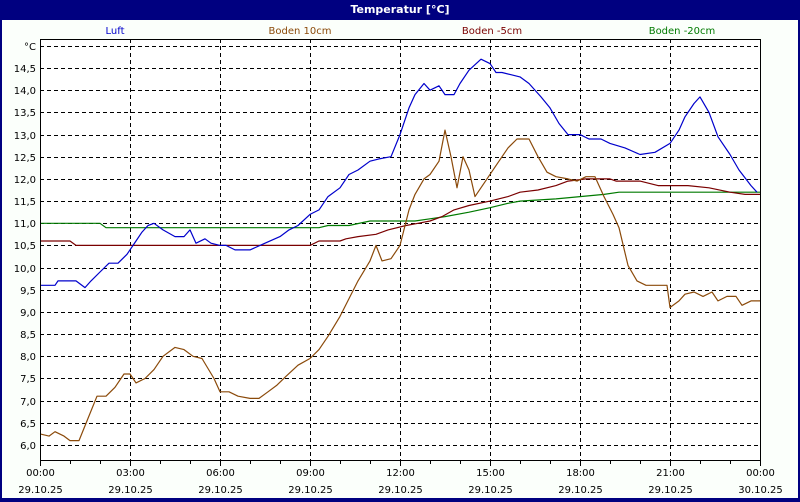 Image resolution: width=800 pixels, height=502 pixels. I want to click on legend-item-boden-20cm: Boden -20cm, so click(682, 31).